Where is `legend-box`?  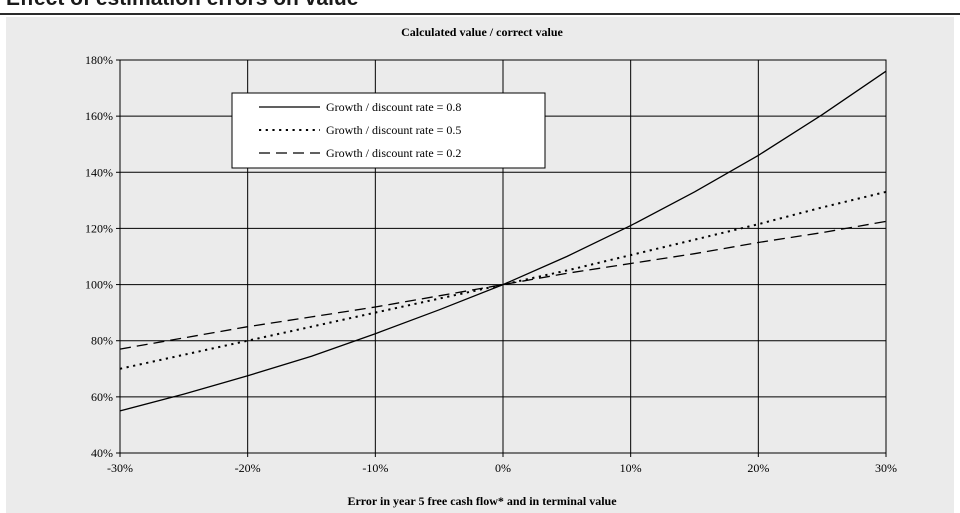 legend-box is located at coordinates (388, 130).